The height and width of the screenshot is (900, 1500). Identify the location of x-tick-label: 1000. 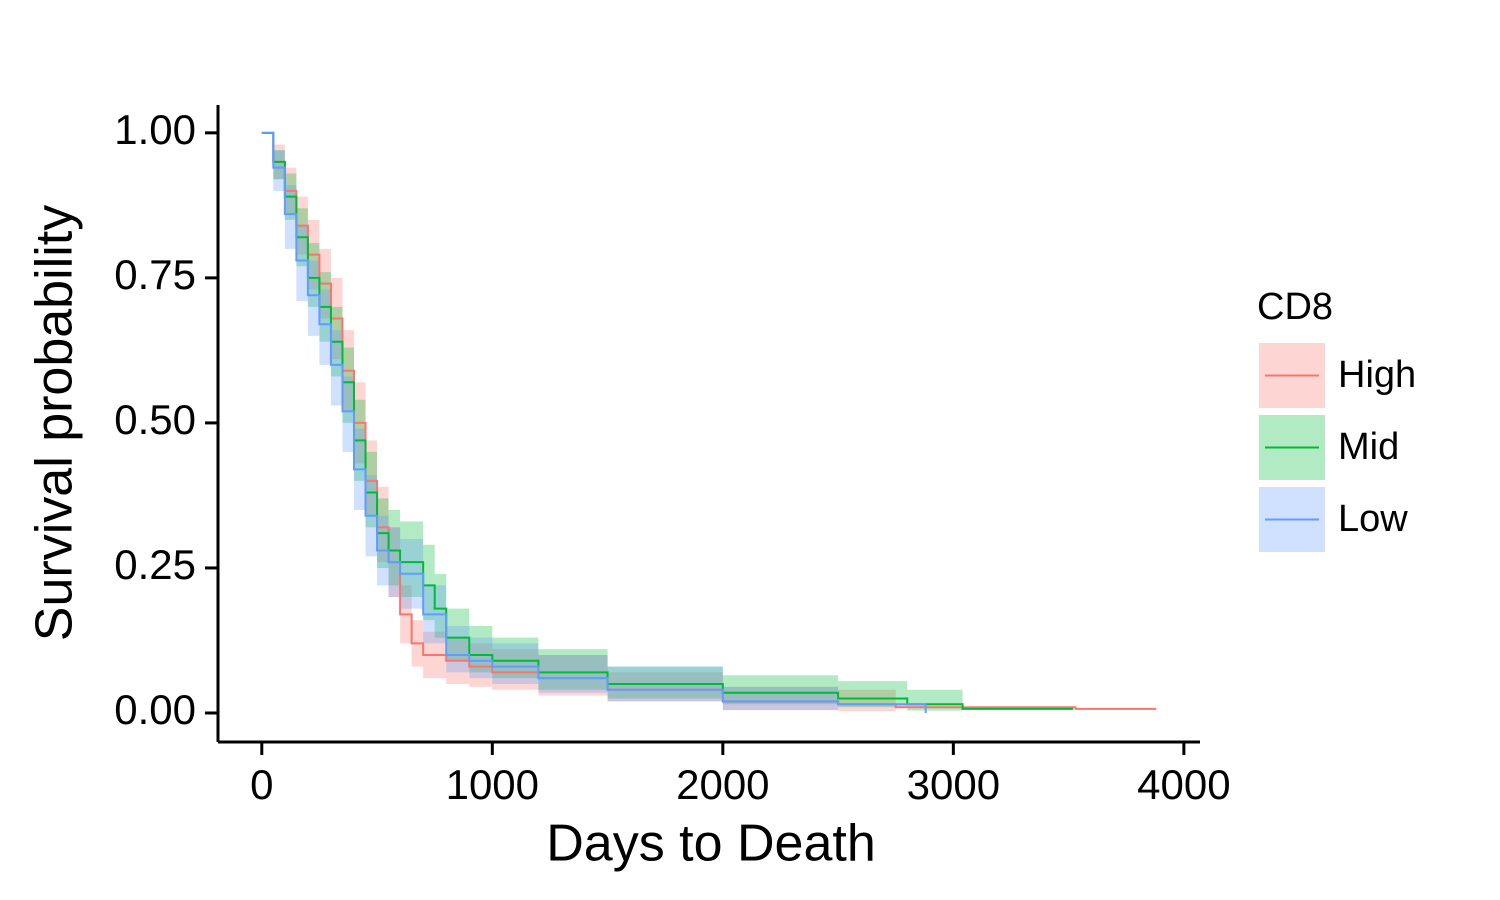
(492, 784).